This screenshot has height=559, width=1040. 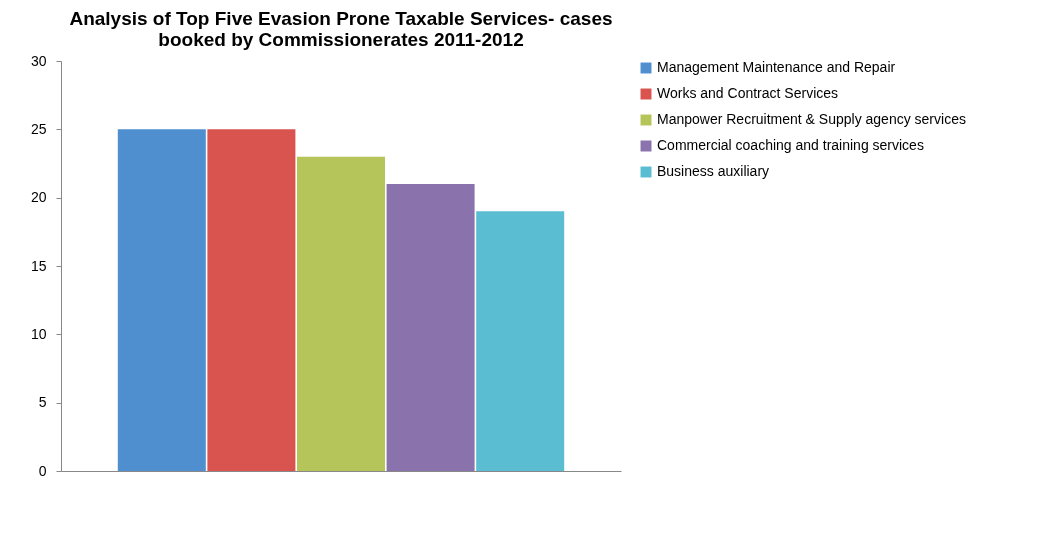 I want to click on chart-title: Analysis of Top Five Evasion Prone Taxable Services- cases booked by Commissionerates 2011-2012, so click(x=341, y=29).